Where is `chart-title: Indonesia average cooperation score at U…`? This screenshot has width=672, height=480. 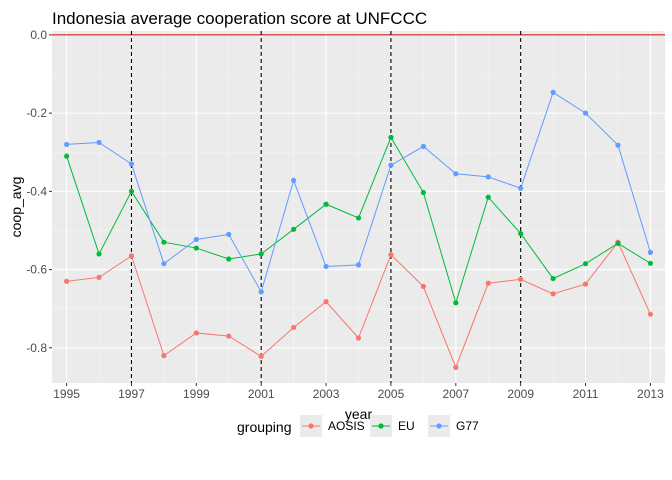 chart-title: Indonesia average cooperation score at U… is located at coordinates (239, 18).